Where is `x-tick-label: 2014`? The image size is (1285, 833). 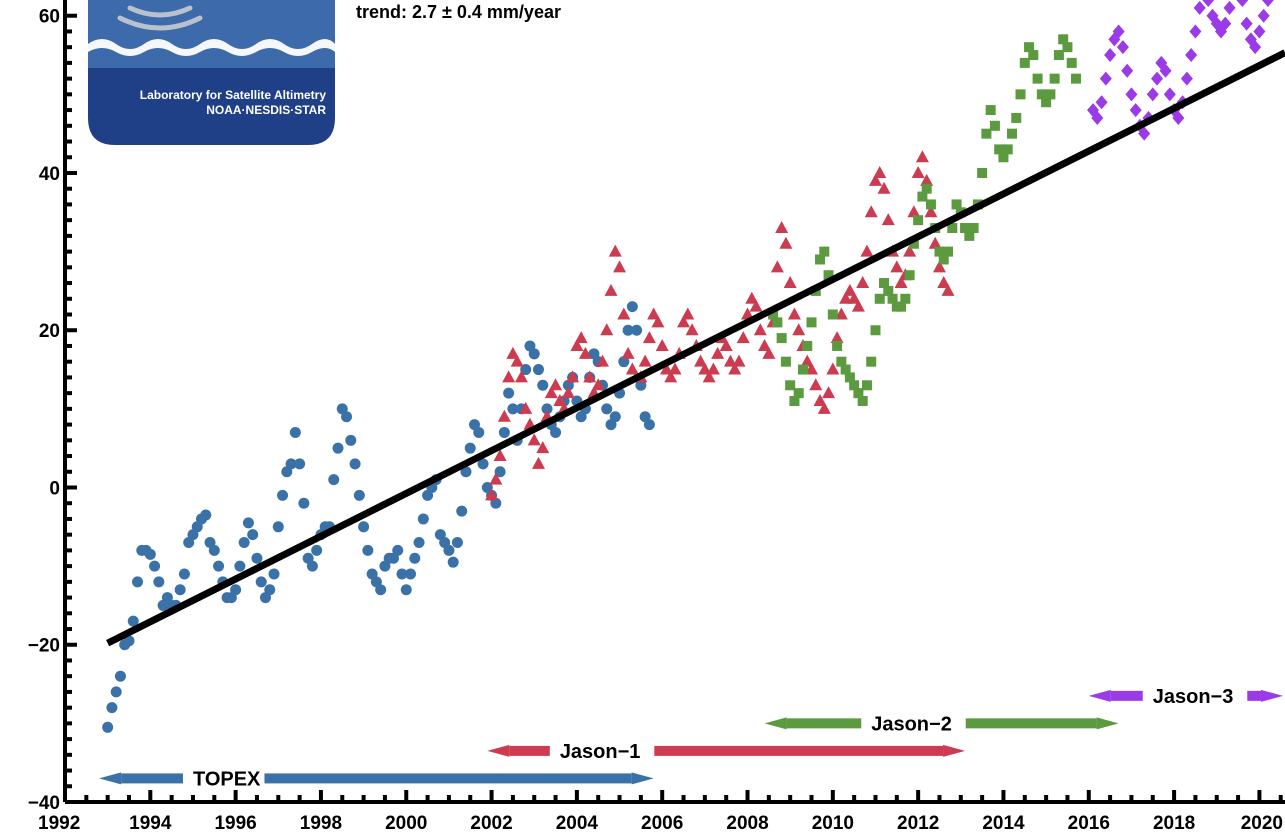 x-tick-label: 2014 is located at coordinates (1003, 823).